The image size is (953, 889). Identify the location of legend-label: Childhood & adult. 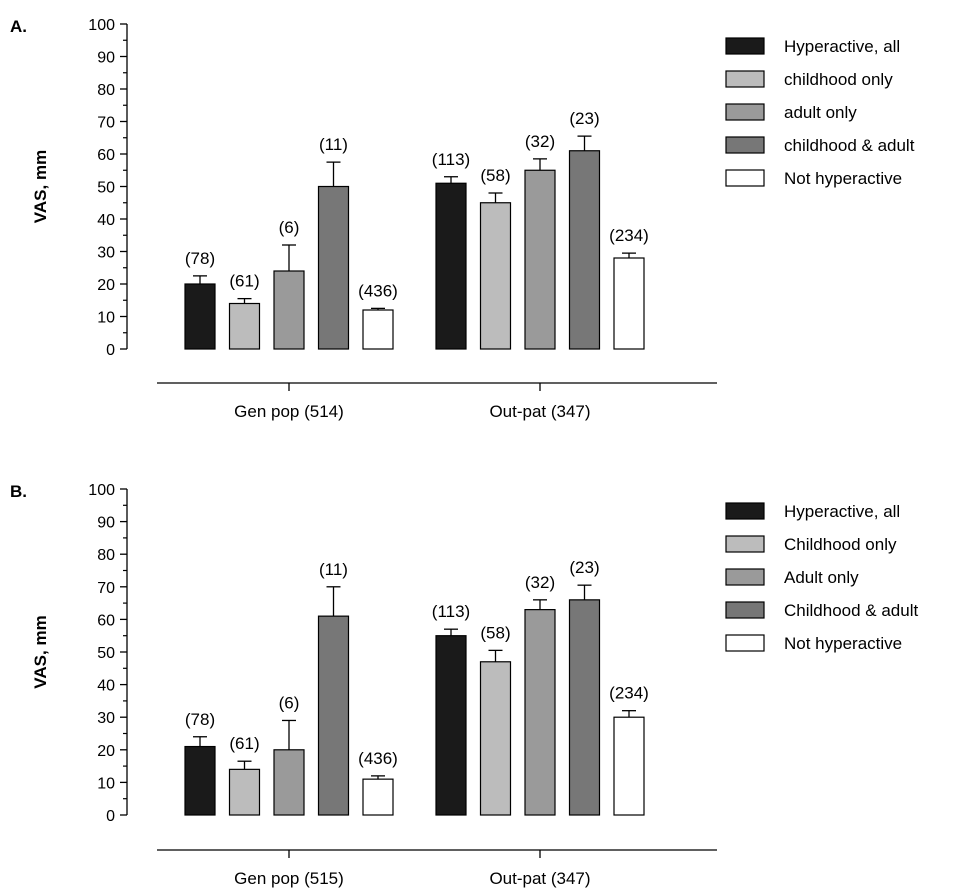
(851, 610).